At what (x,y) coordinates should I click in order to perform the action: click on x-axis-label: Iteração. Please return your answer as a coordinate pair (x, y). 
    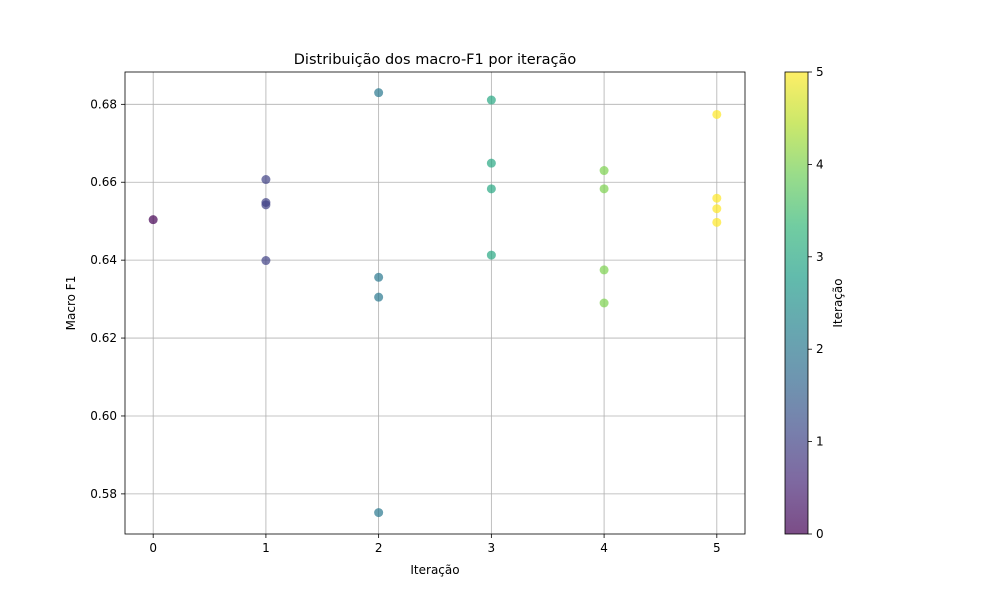
    Looking at the image, I should click on (434, 570).